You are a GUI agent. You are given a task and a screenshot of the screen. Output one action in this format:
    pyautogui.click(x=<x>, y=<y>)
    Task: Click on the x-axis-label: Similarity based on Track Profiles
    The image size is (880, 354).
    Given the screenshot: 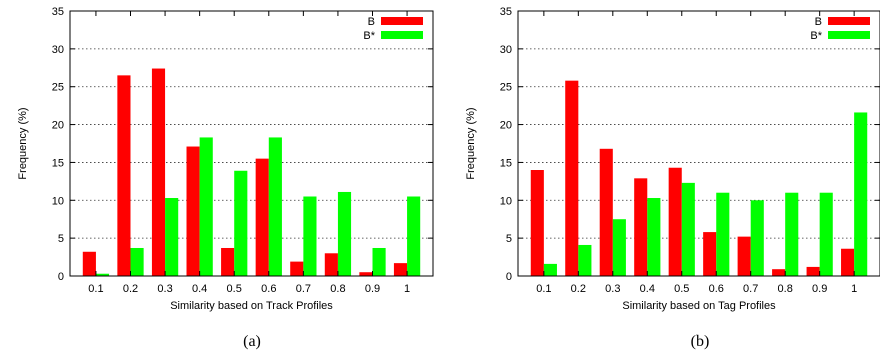 What is the action you would take?
    pyautogui.click(x=251, y=306)
    